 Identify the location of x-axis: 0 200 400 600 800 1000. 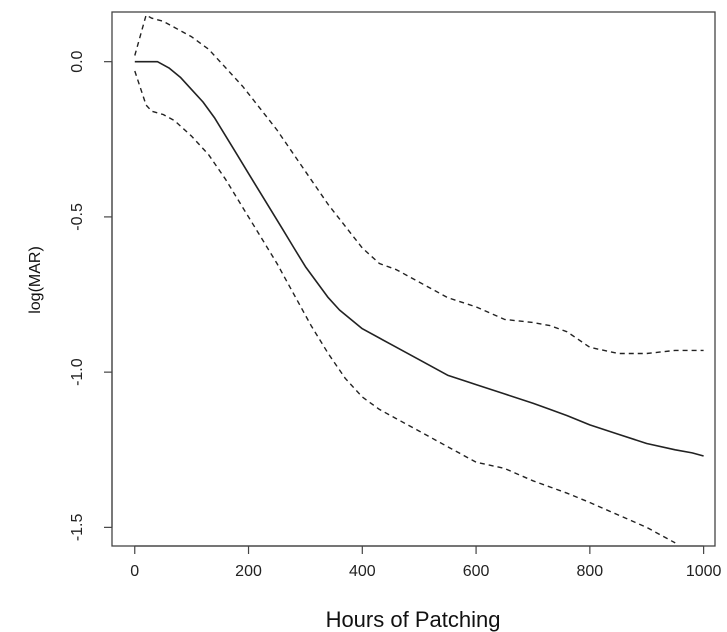
(425, 563).